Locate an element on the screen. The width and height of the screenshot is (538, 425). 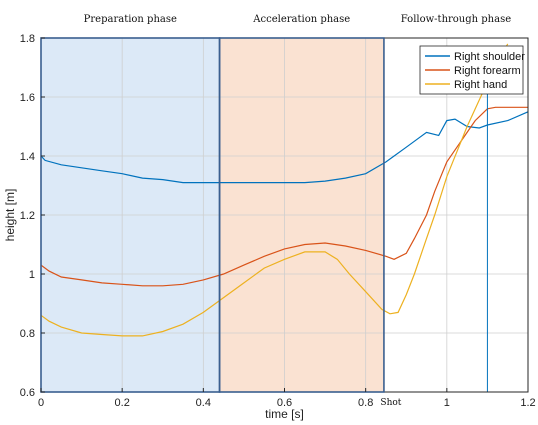
y-axis-label: height [m] is located at coordinates (10, 215).